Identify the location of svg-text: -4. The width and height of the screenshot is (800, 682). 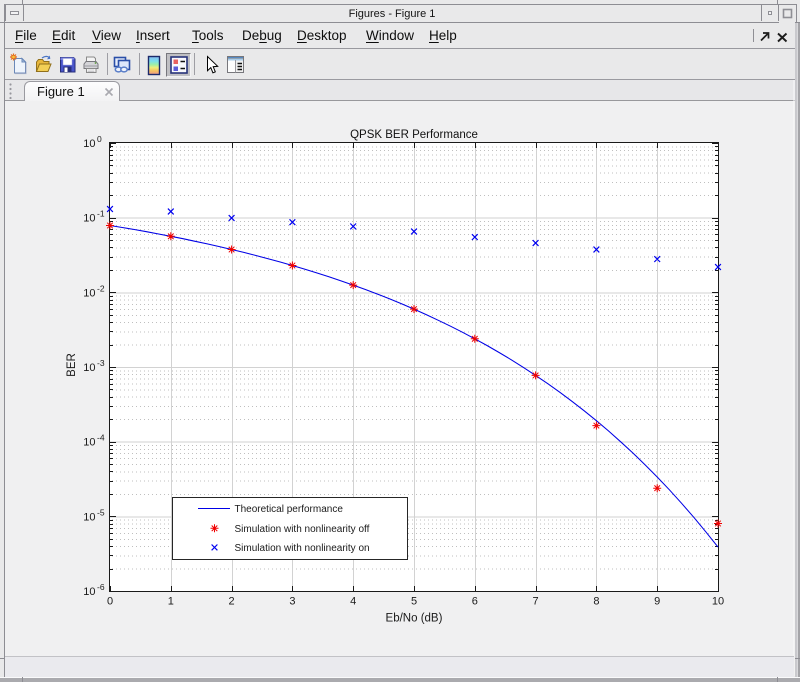
(101, 438).